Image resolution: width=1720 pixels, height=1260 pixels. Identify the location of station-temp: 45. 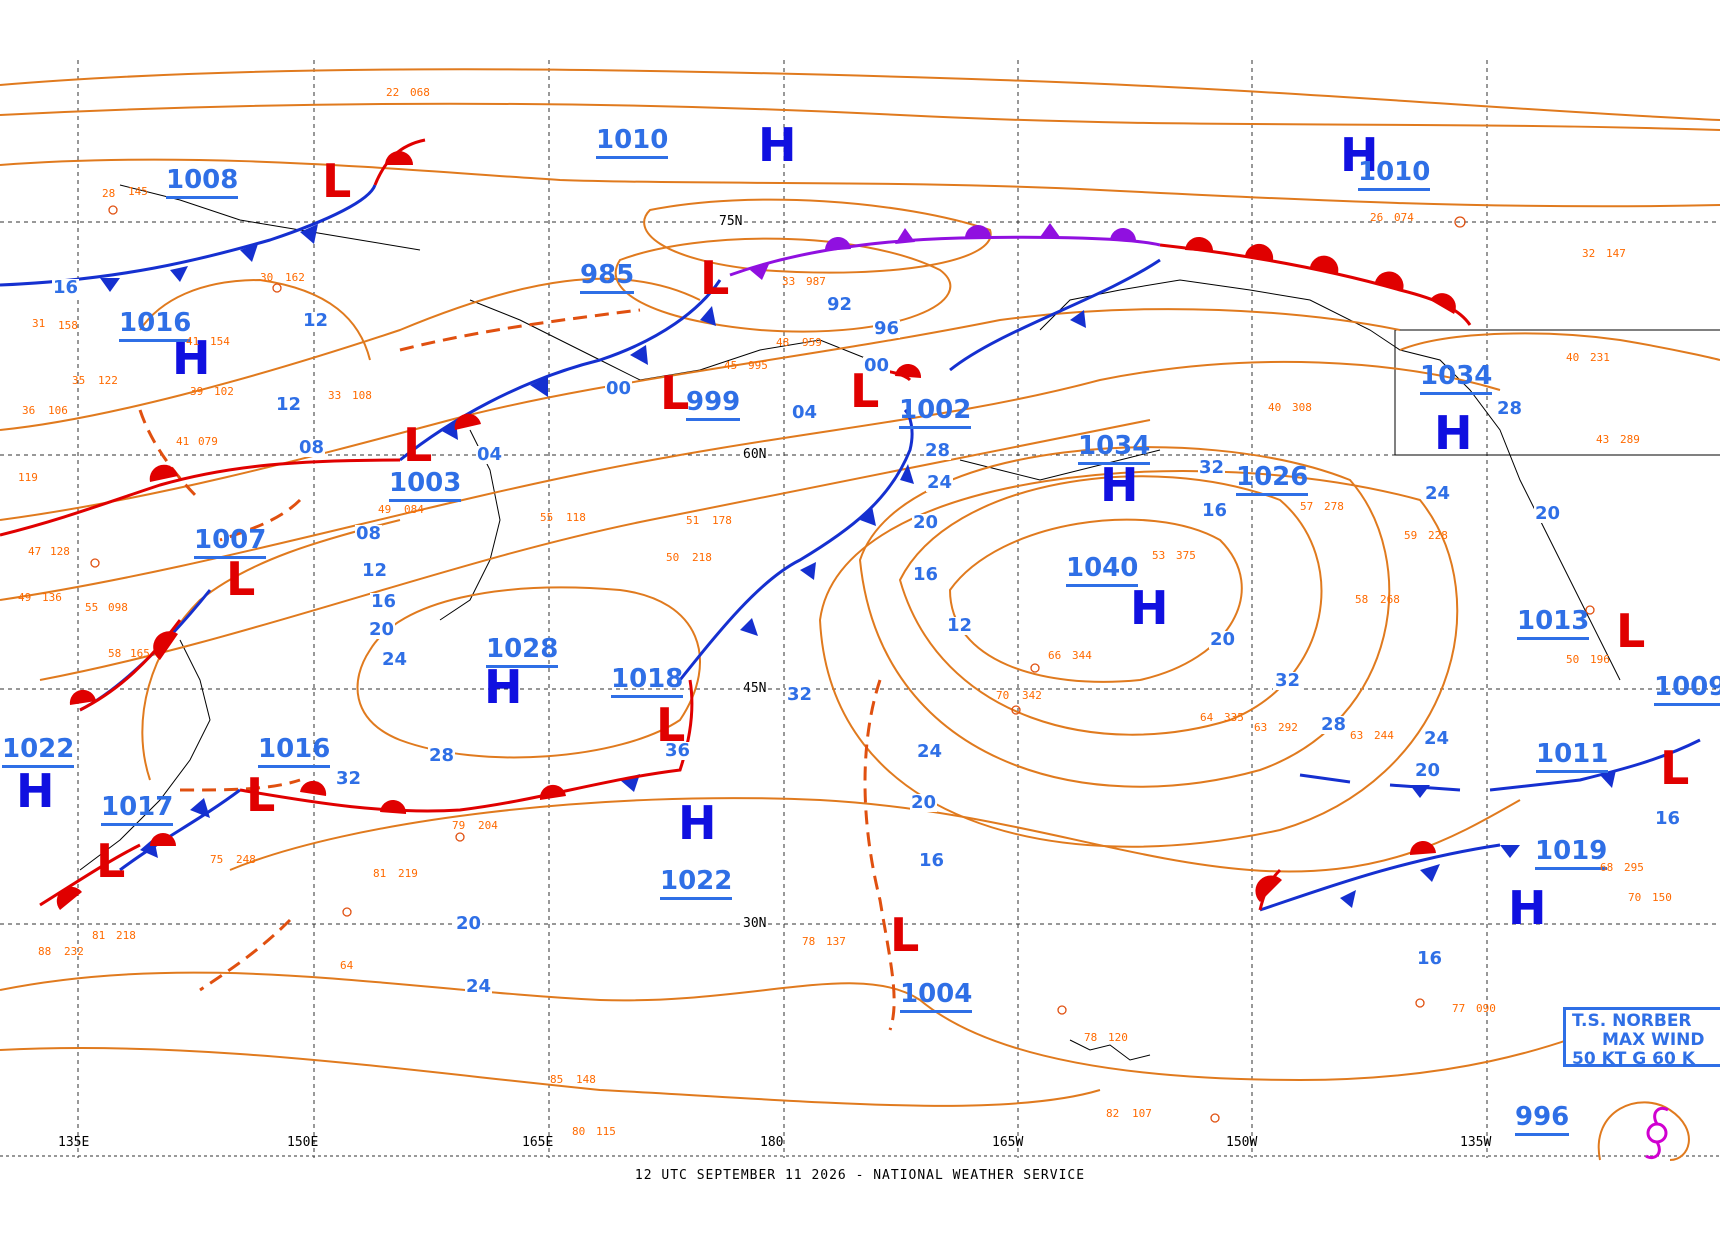
(731, 365).